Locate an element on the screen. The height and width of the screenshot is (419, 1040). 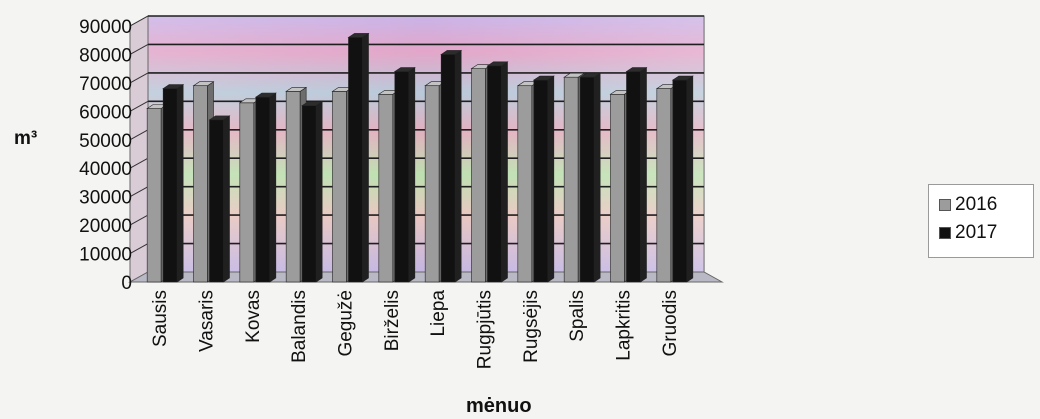
x-tick-label: Birželis is located at coordinates (392, 320).